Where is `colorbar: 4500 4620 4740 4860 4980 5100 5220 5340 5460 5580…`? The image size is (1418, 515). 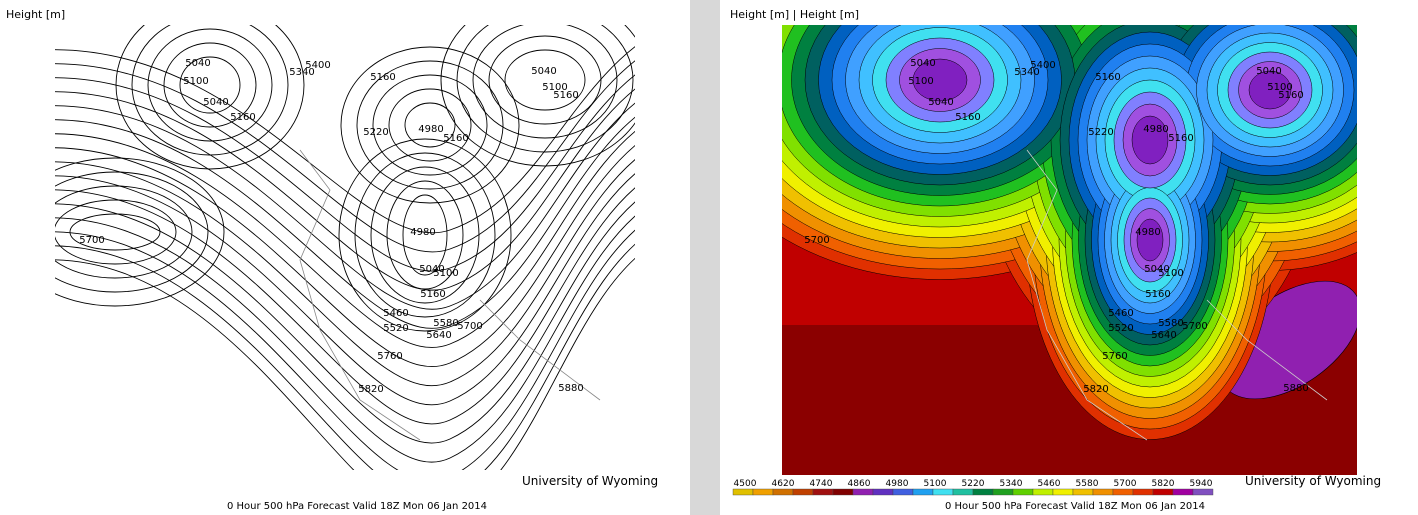 colorbar: 4500 4620 4740 4860 4980 5100 5220 5340 5460 5580… is located at coordinates (973, 487).